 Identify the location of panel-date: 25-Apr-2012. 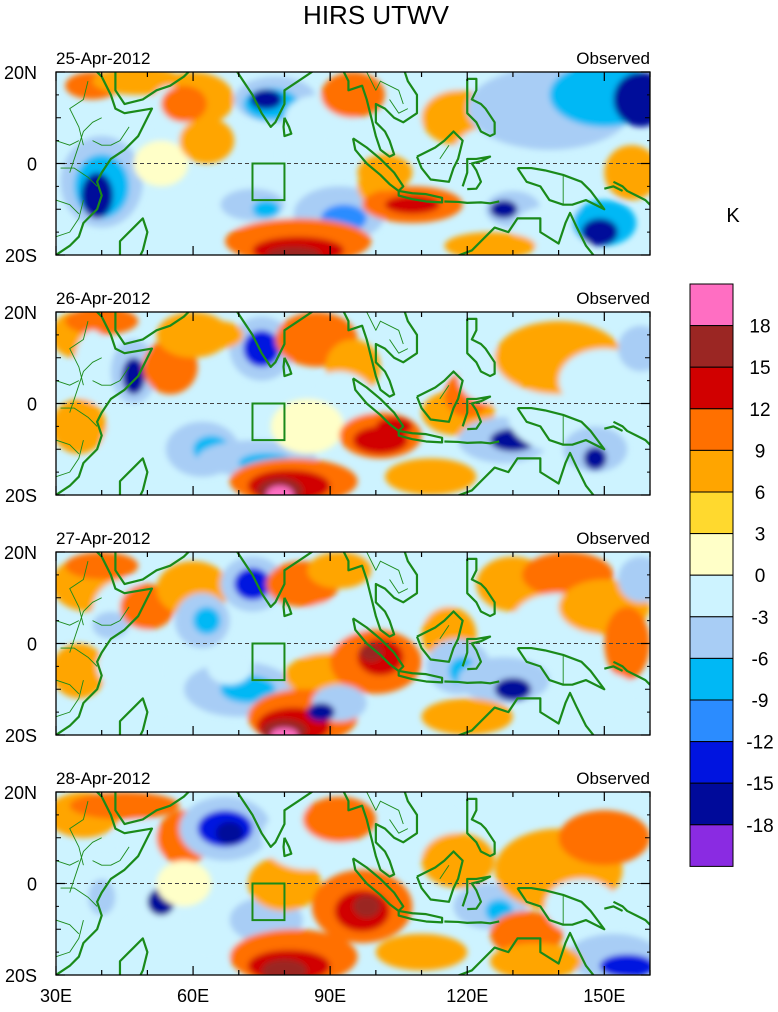
(103, 58).